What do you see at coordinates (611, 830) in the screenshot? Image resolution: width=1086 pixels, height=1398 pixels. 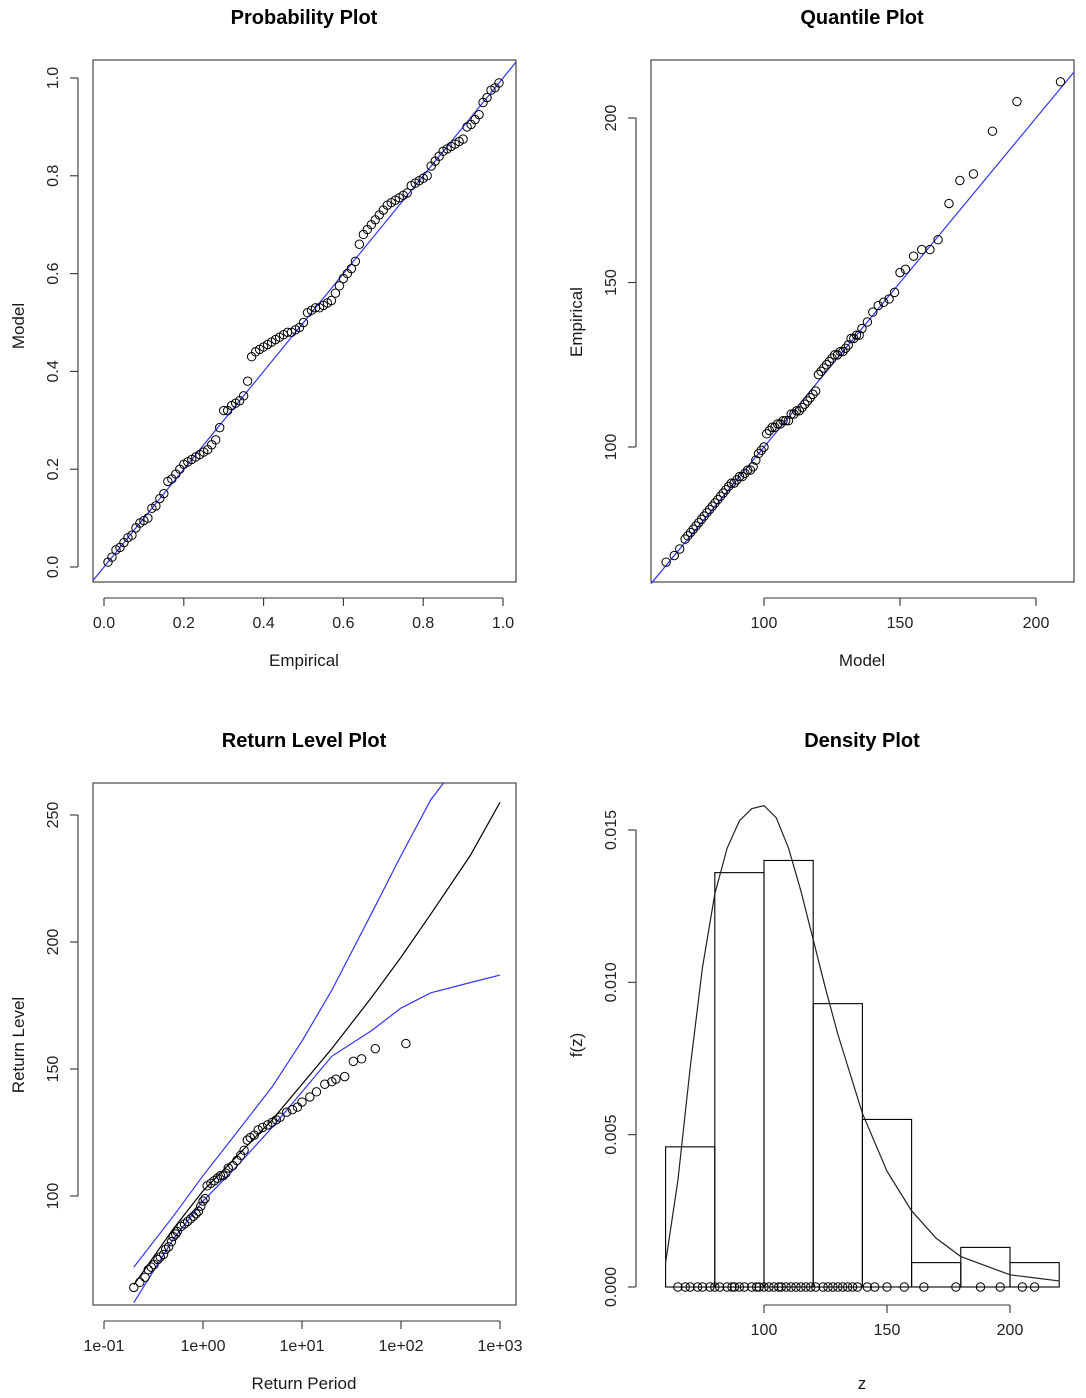 I see `density-plot-y-tick-label: 0.015` at bounding box center [611, 830].